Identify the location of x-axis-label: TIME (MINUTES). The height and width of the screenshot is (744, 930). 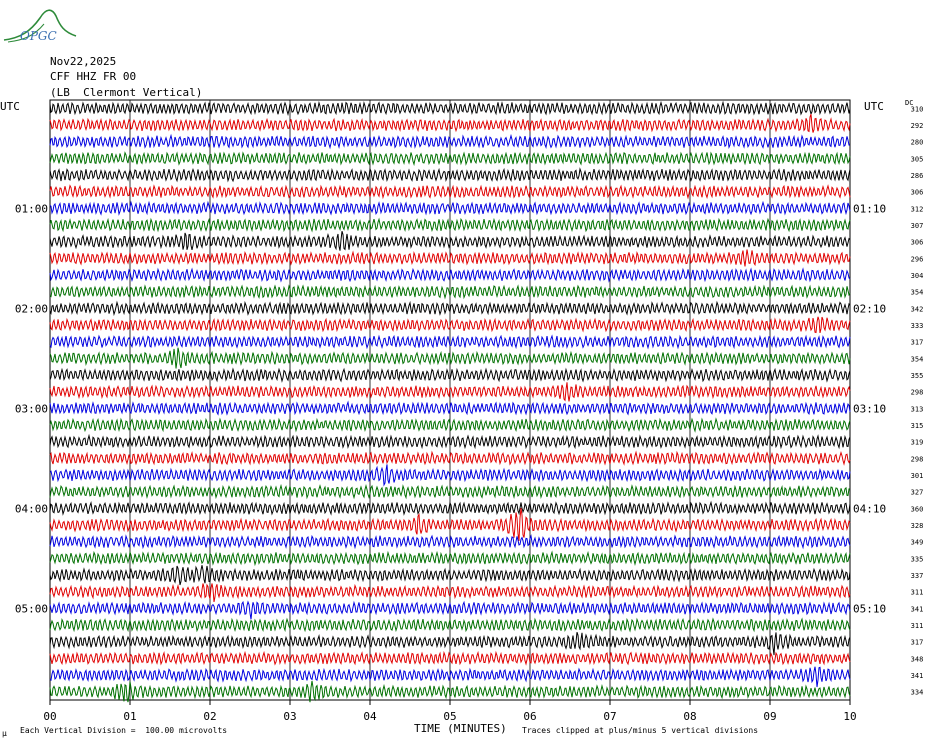
(460, 728).